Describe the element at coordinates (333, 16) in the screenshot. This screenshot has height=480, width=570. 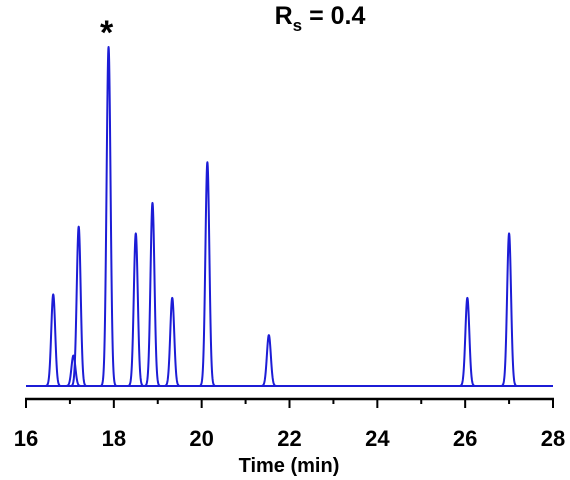
I see `title-rest: = 0.4` at that location.